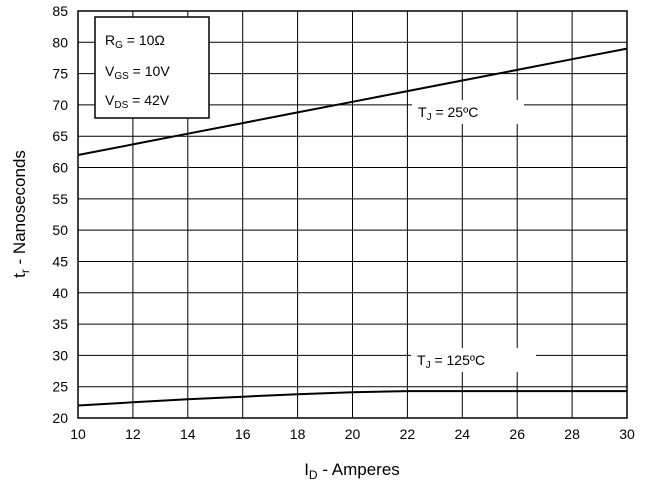 The image size is (651, 490). I want to click on x-tick-label: 10, so click(78, 434).